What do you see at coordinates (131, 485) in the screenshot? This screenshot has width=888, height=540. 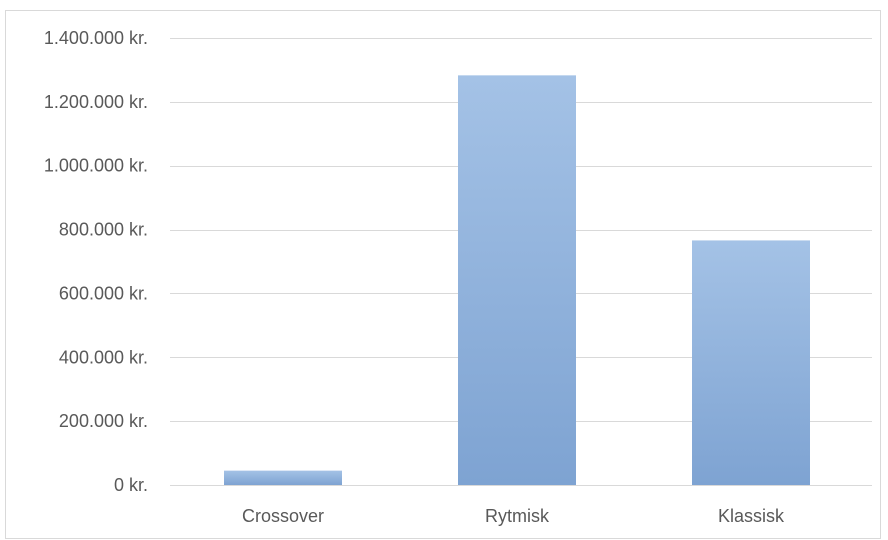 I see `y-tick-label: 0 kr.` at bounding box center [131, 485].